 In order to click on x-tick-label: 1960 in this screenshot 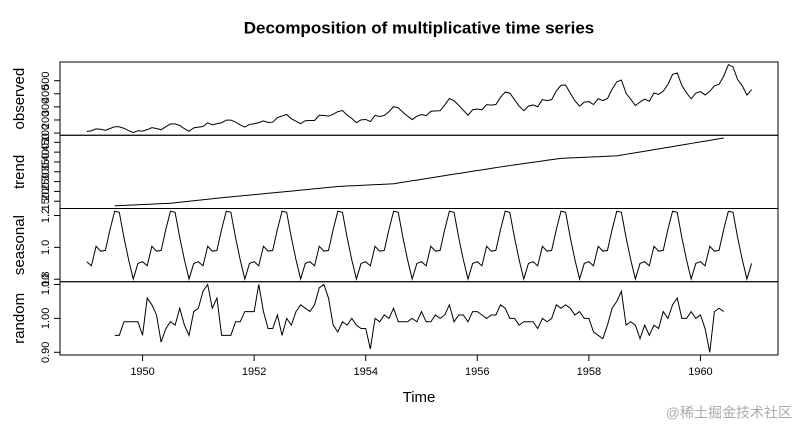, I will do `click(700, 372)`.